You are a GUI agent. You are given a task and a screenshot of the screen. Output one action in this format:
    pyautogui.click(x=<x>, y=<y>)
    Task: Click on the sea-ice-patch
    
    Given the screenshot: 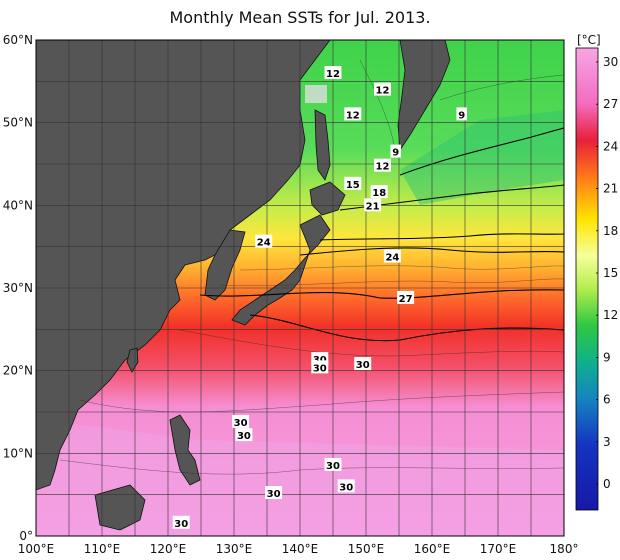 What is the action you would take?
    pyautogui.click(x=316, y=94)
    